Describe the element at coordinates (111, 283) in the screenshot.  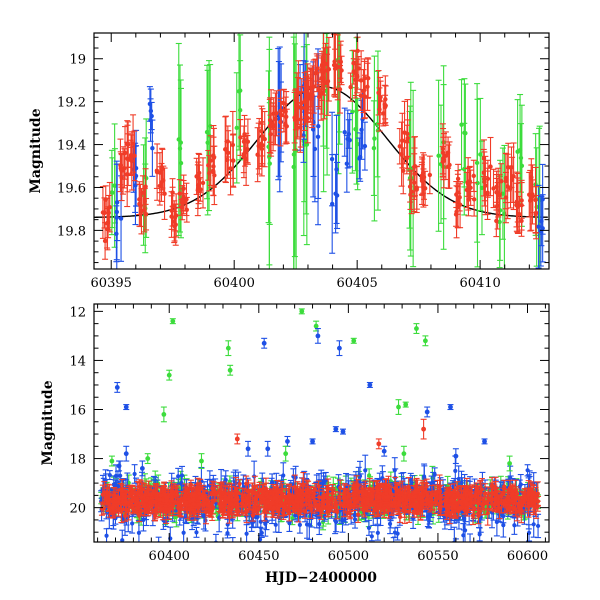
I see `x-tick-label: 60395` at that location.